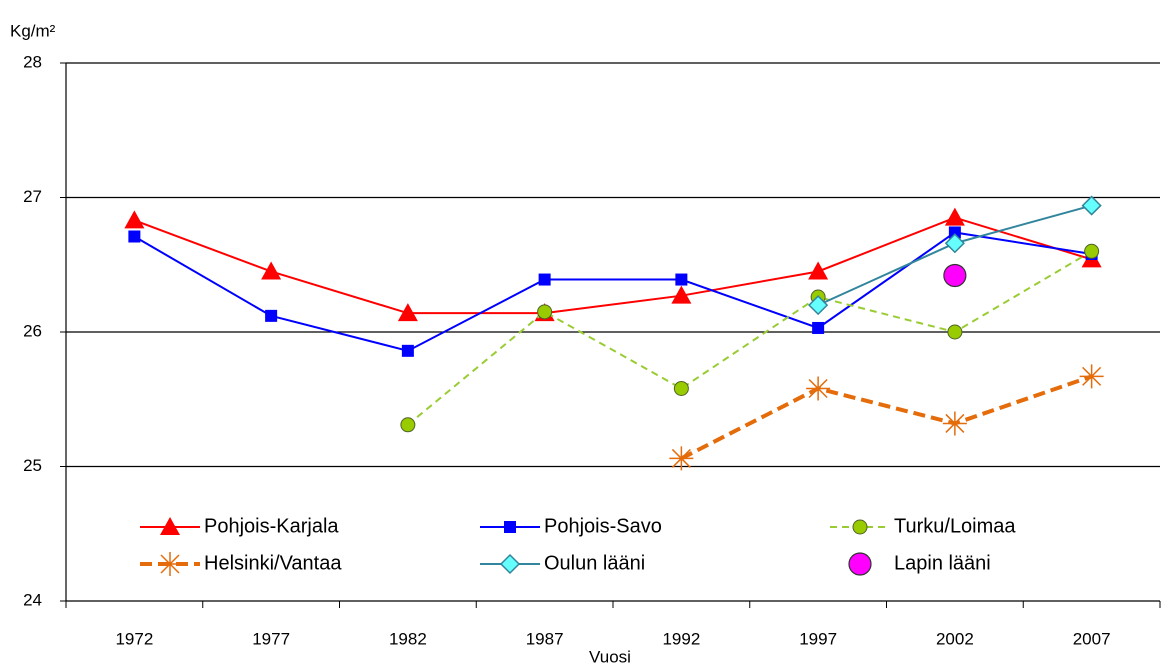 This screenshot has width=1164, height=670. What do you see at coordinates (271, 526) in the screenshot?
I see `legend-label: Pohjois-Karjala` at bounding box center [271, 526].